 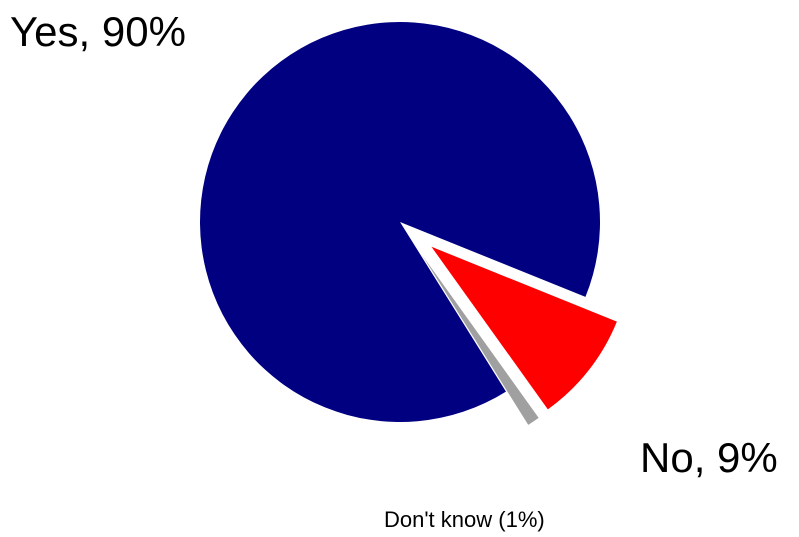 What do you see at coordinates (98, 31) in the screenshot?
I see `slice-label-yes: Yes, 90%` at bounding box center [98, 31].